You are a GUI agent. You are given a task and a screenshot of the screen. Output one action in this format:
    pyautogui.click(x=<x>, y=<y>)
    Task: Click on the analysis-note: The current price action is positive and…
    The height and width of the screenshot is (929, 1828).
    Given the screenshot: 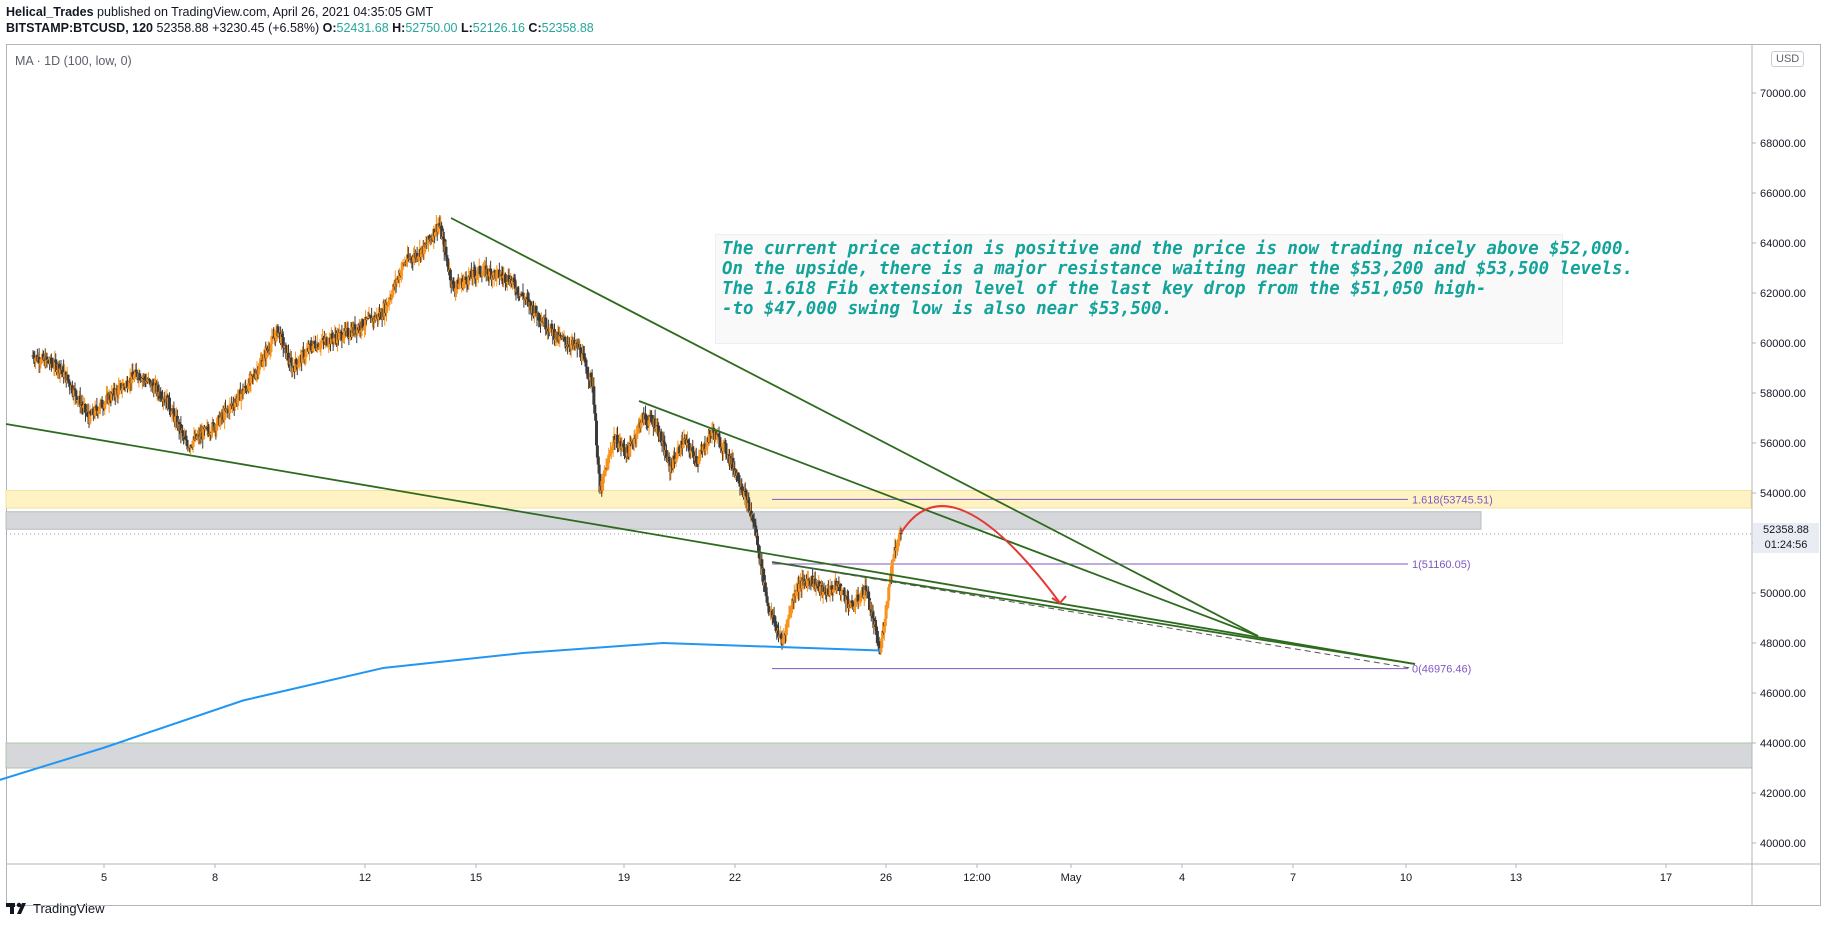 What is the action you would take?
    pyautogui.click(x=1174, y=289)
    